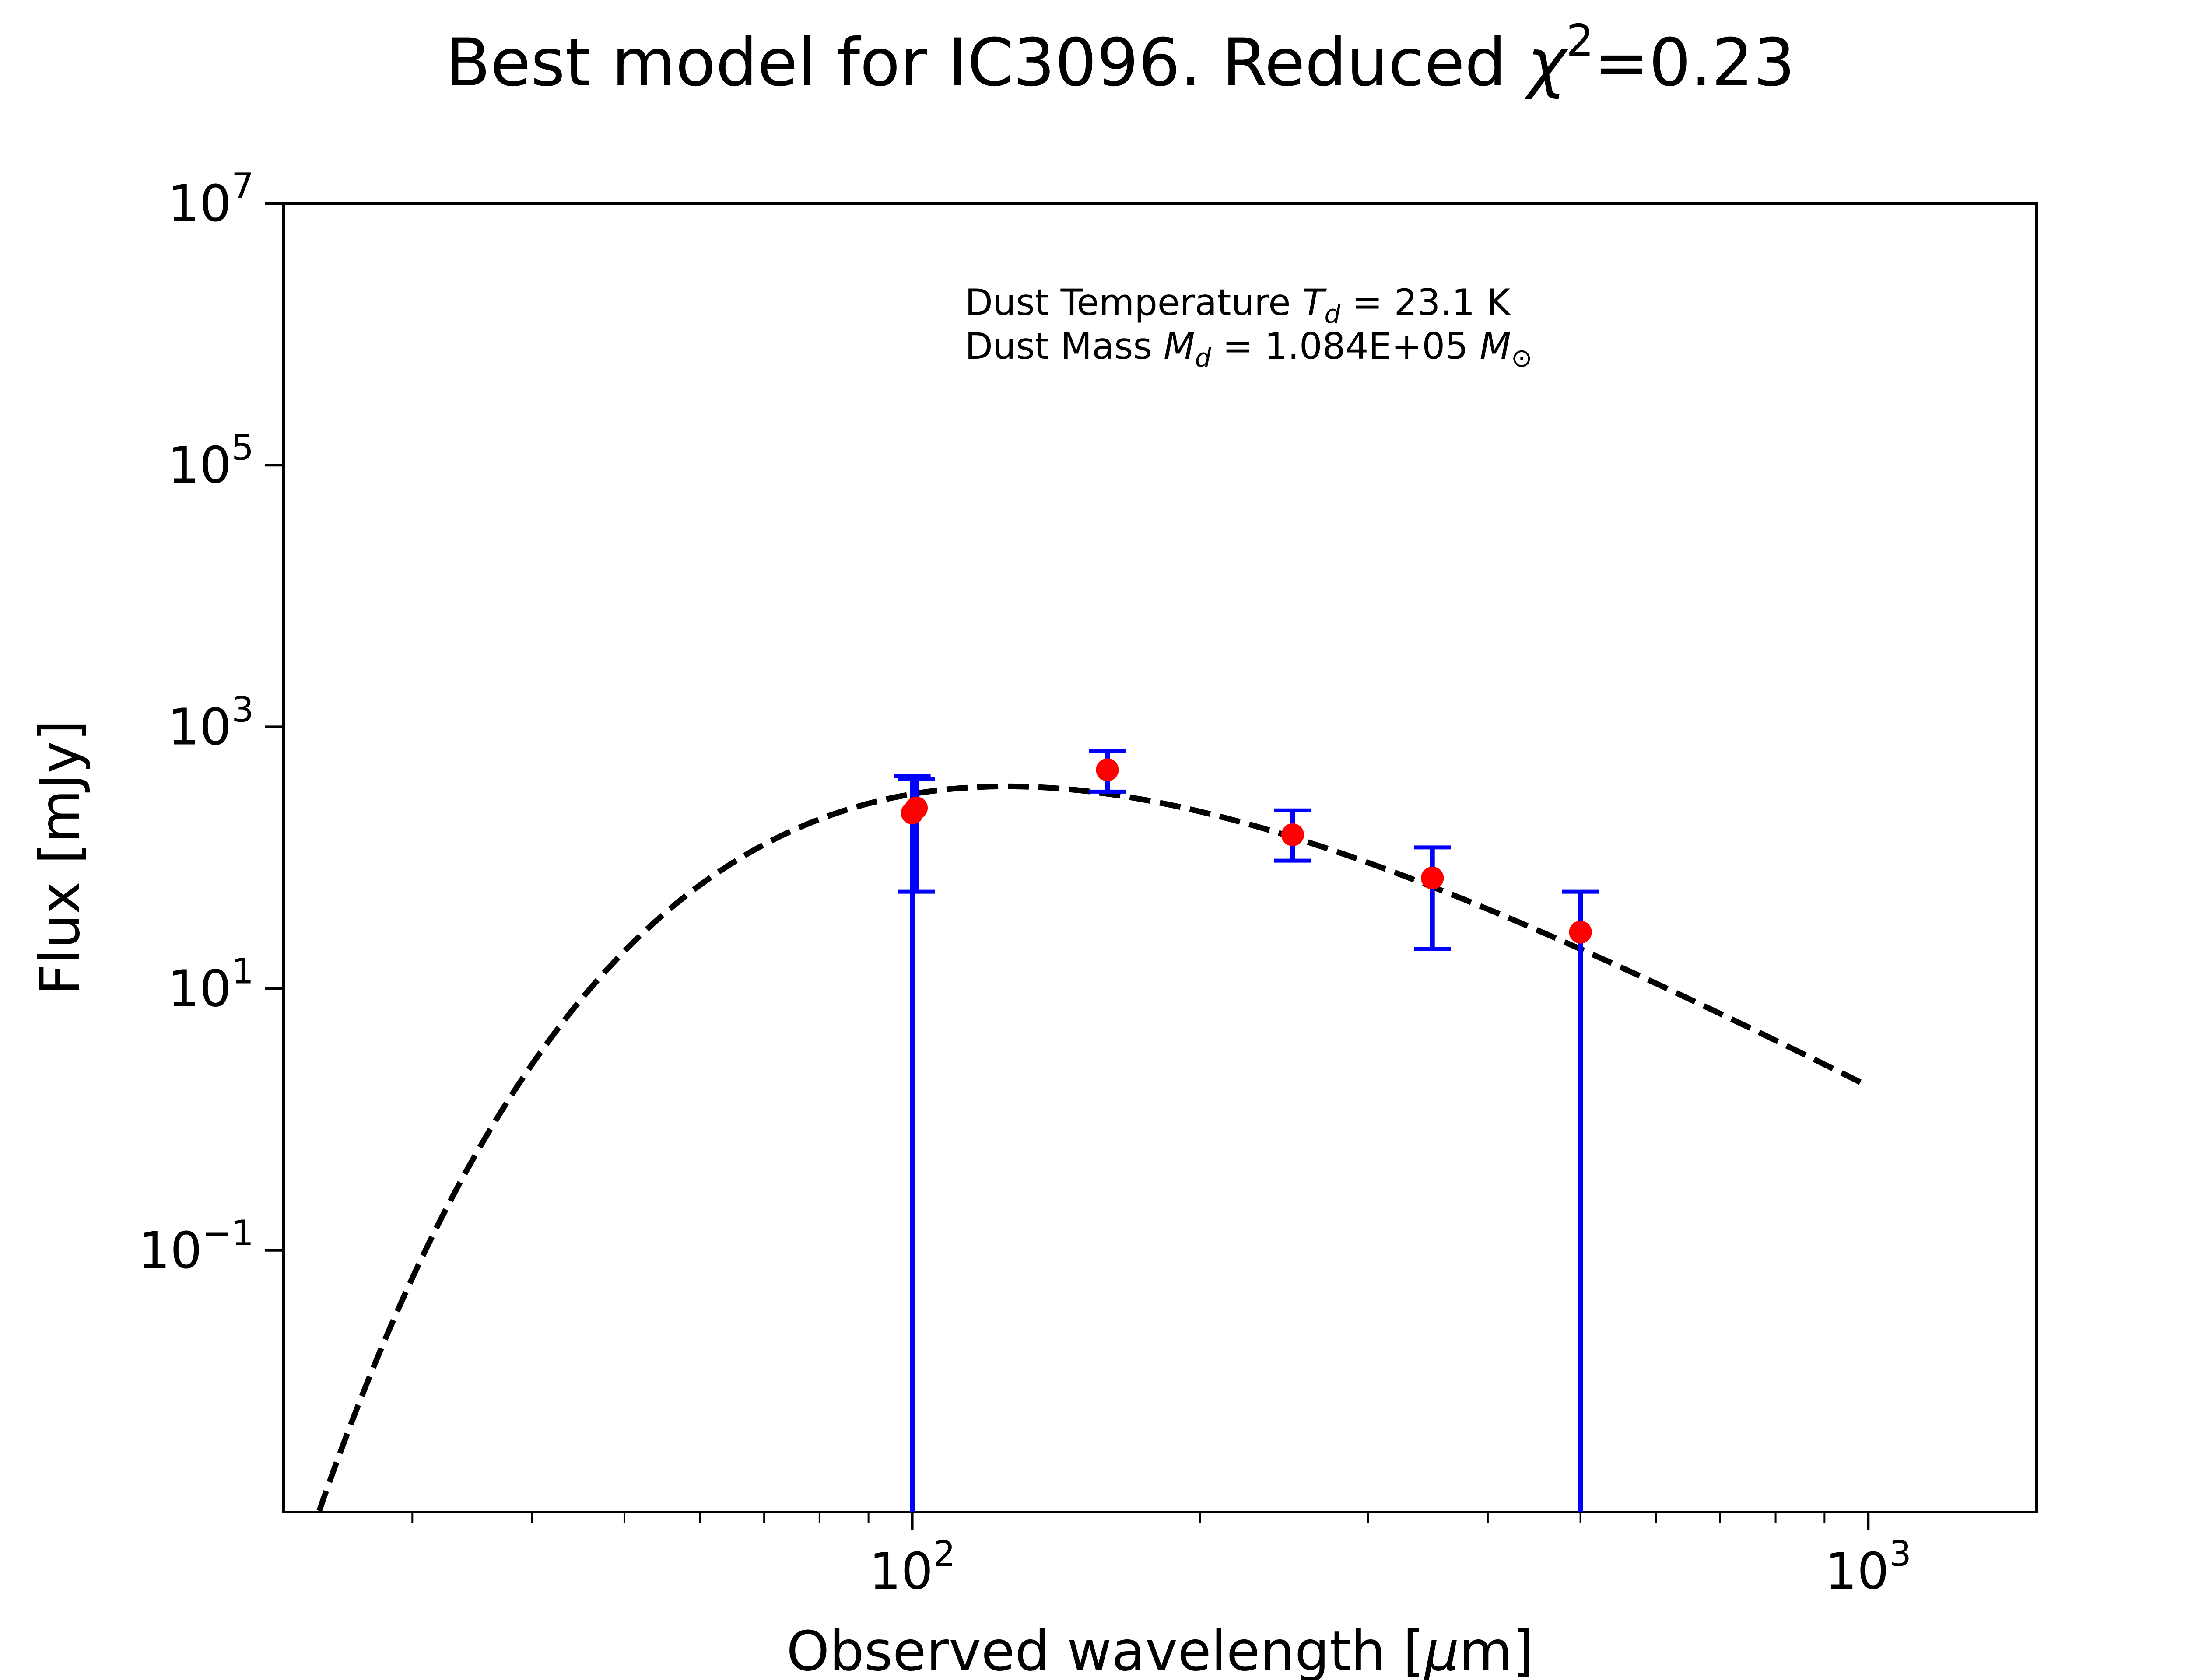  Describe the element at coordinates (1868, 1567) in the screenshot. I see `x-tick-label: 10³` at that location.